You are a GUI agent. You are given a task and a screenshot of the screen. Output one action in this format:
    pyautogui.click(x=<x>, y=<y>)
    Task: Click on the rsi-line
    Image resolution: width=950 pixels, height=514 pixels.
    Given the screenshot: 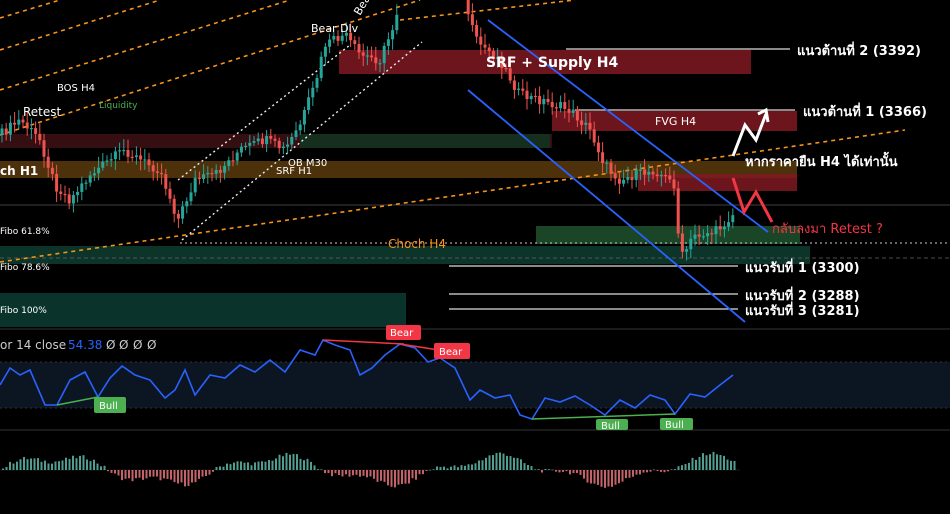 What is the action you would take?
    pyautogui.click(x=367, y=379)
    